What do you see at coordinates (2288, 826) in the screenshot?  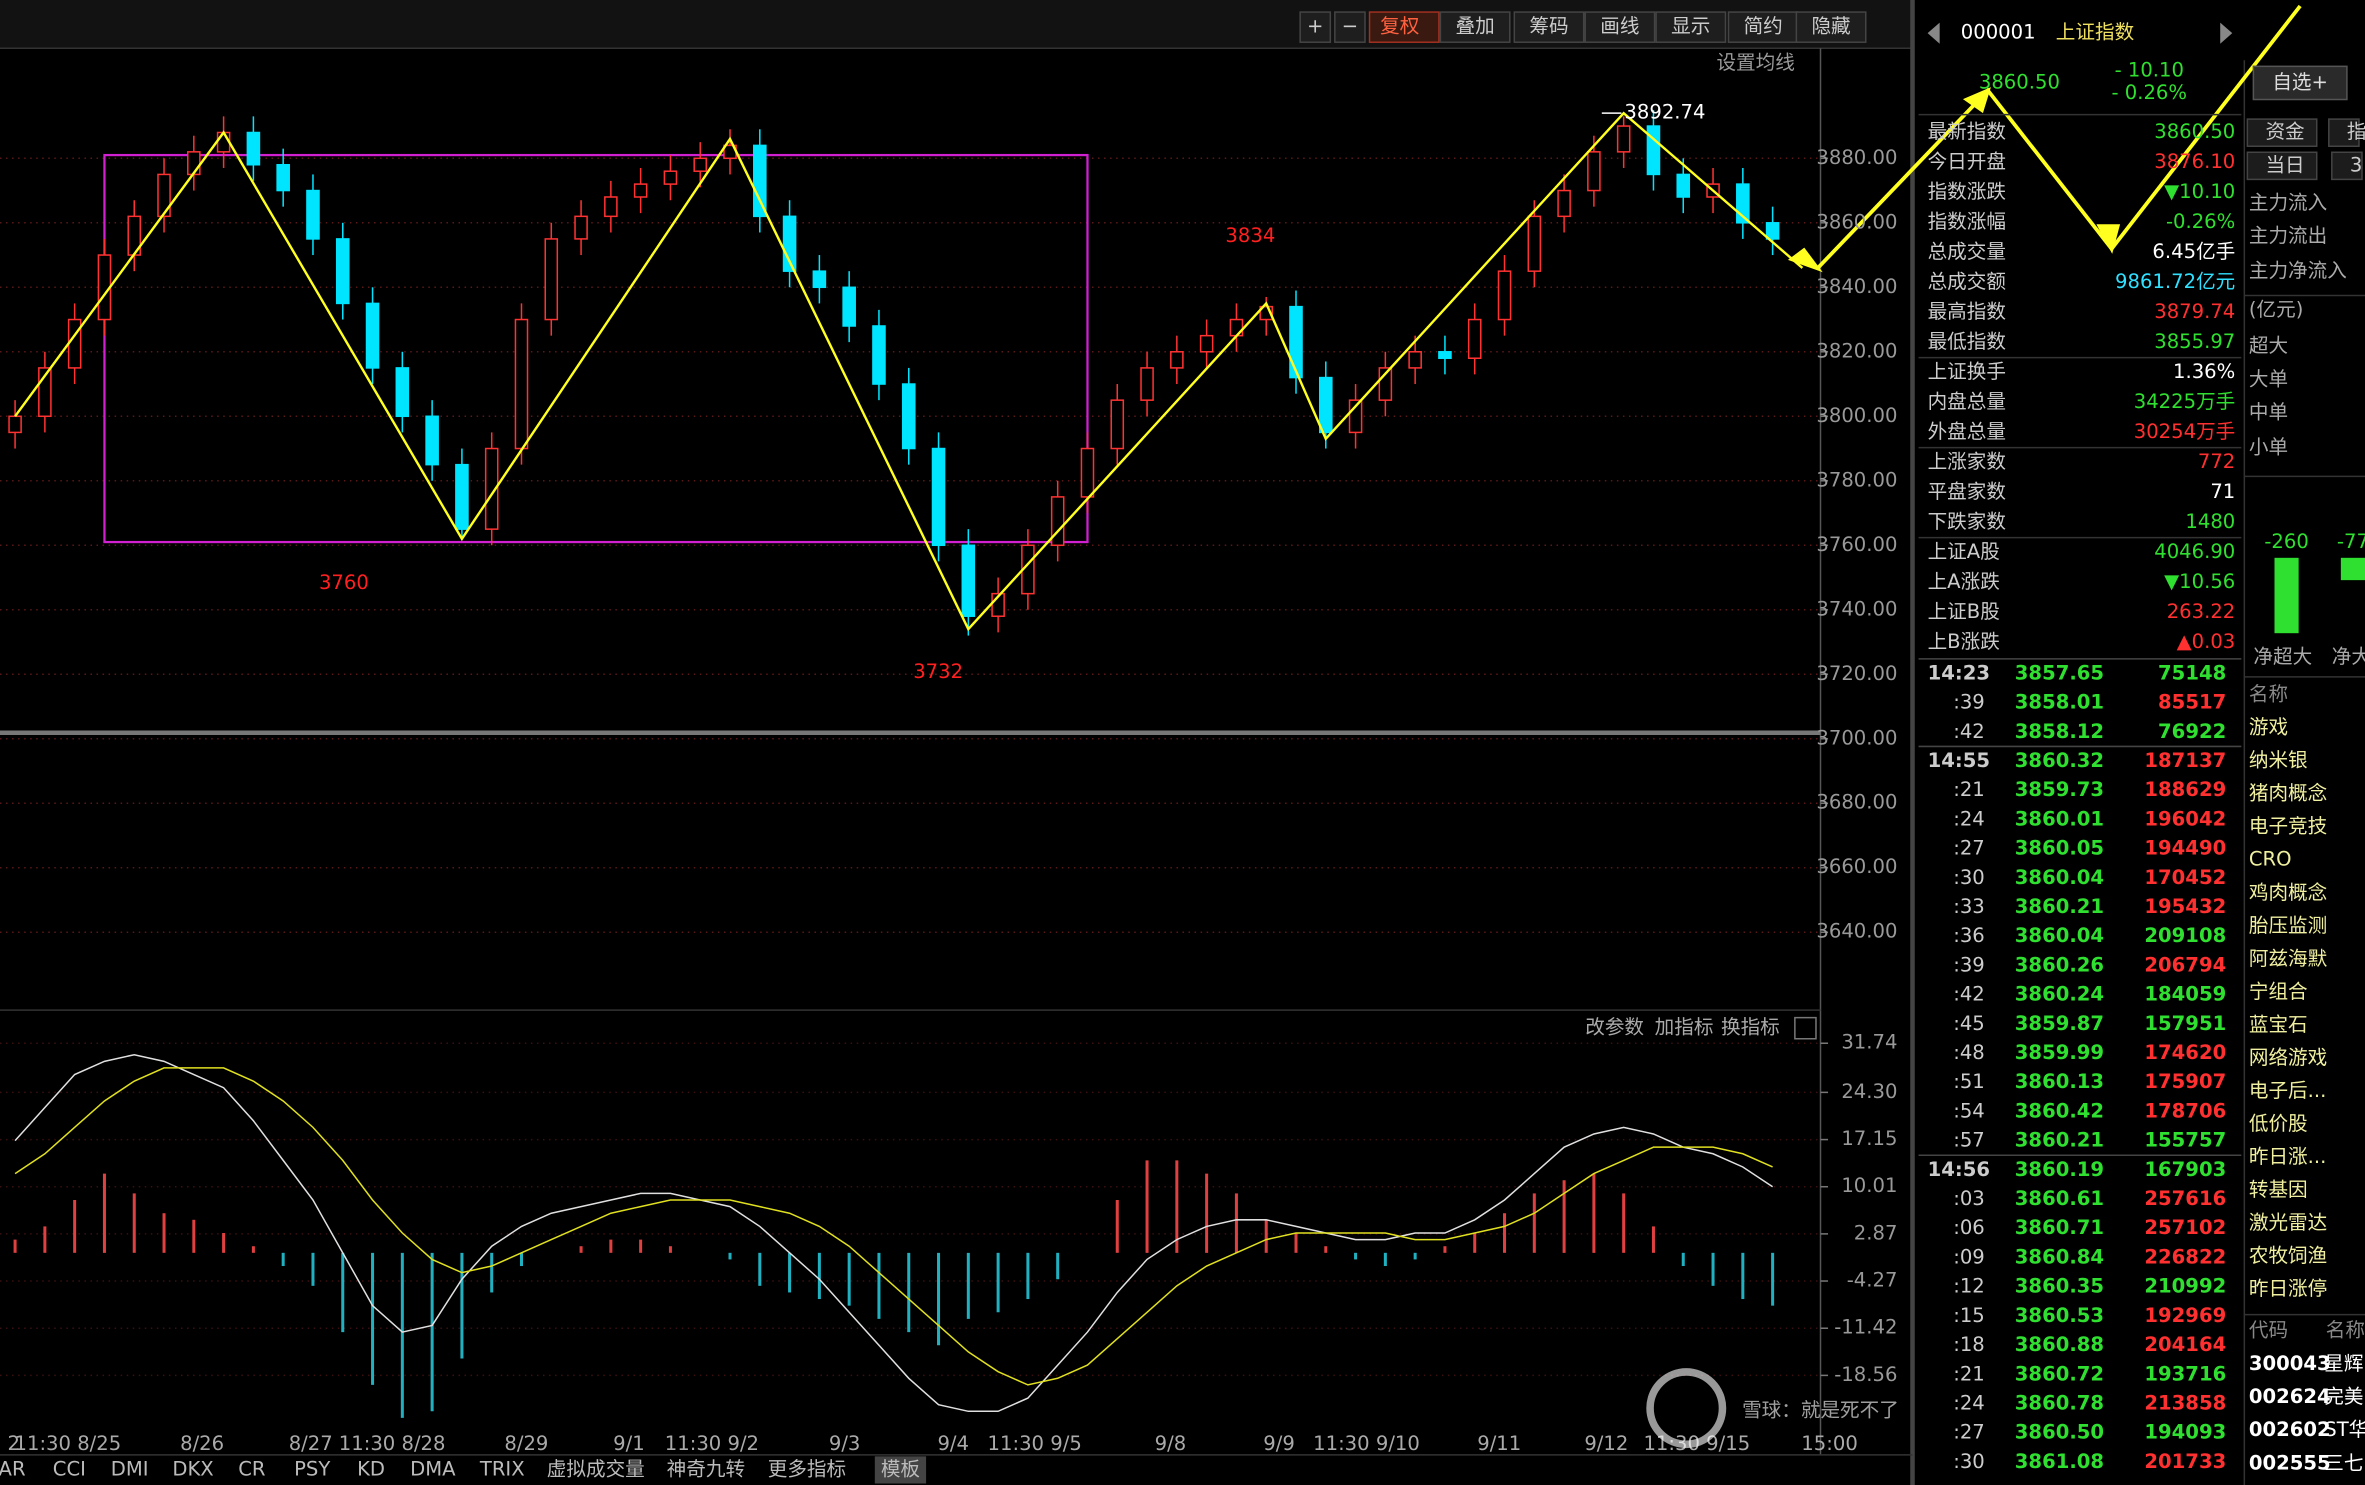 I see `sector-name: 电子竞技` at bounding box center [2288, 826].